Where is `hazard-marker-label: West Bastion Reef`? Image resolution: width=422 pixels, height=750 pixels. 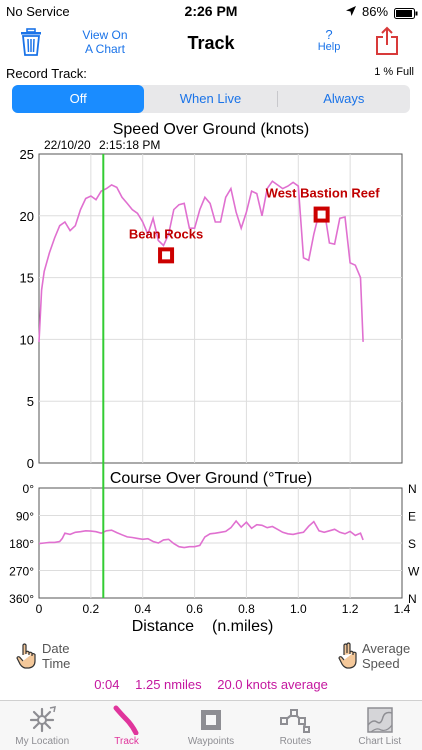
hazard-marker-label: West Bastion Reef is located at coordinates (323, 193).